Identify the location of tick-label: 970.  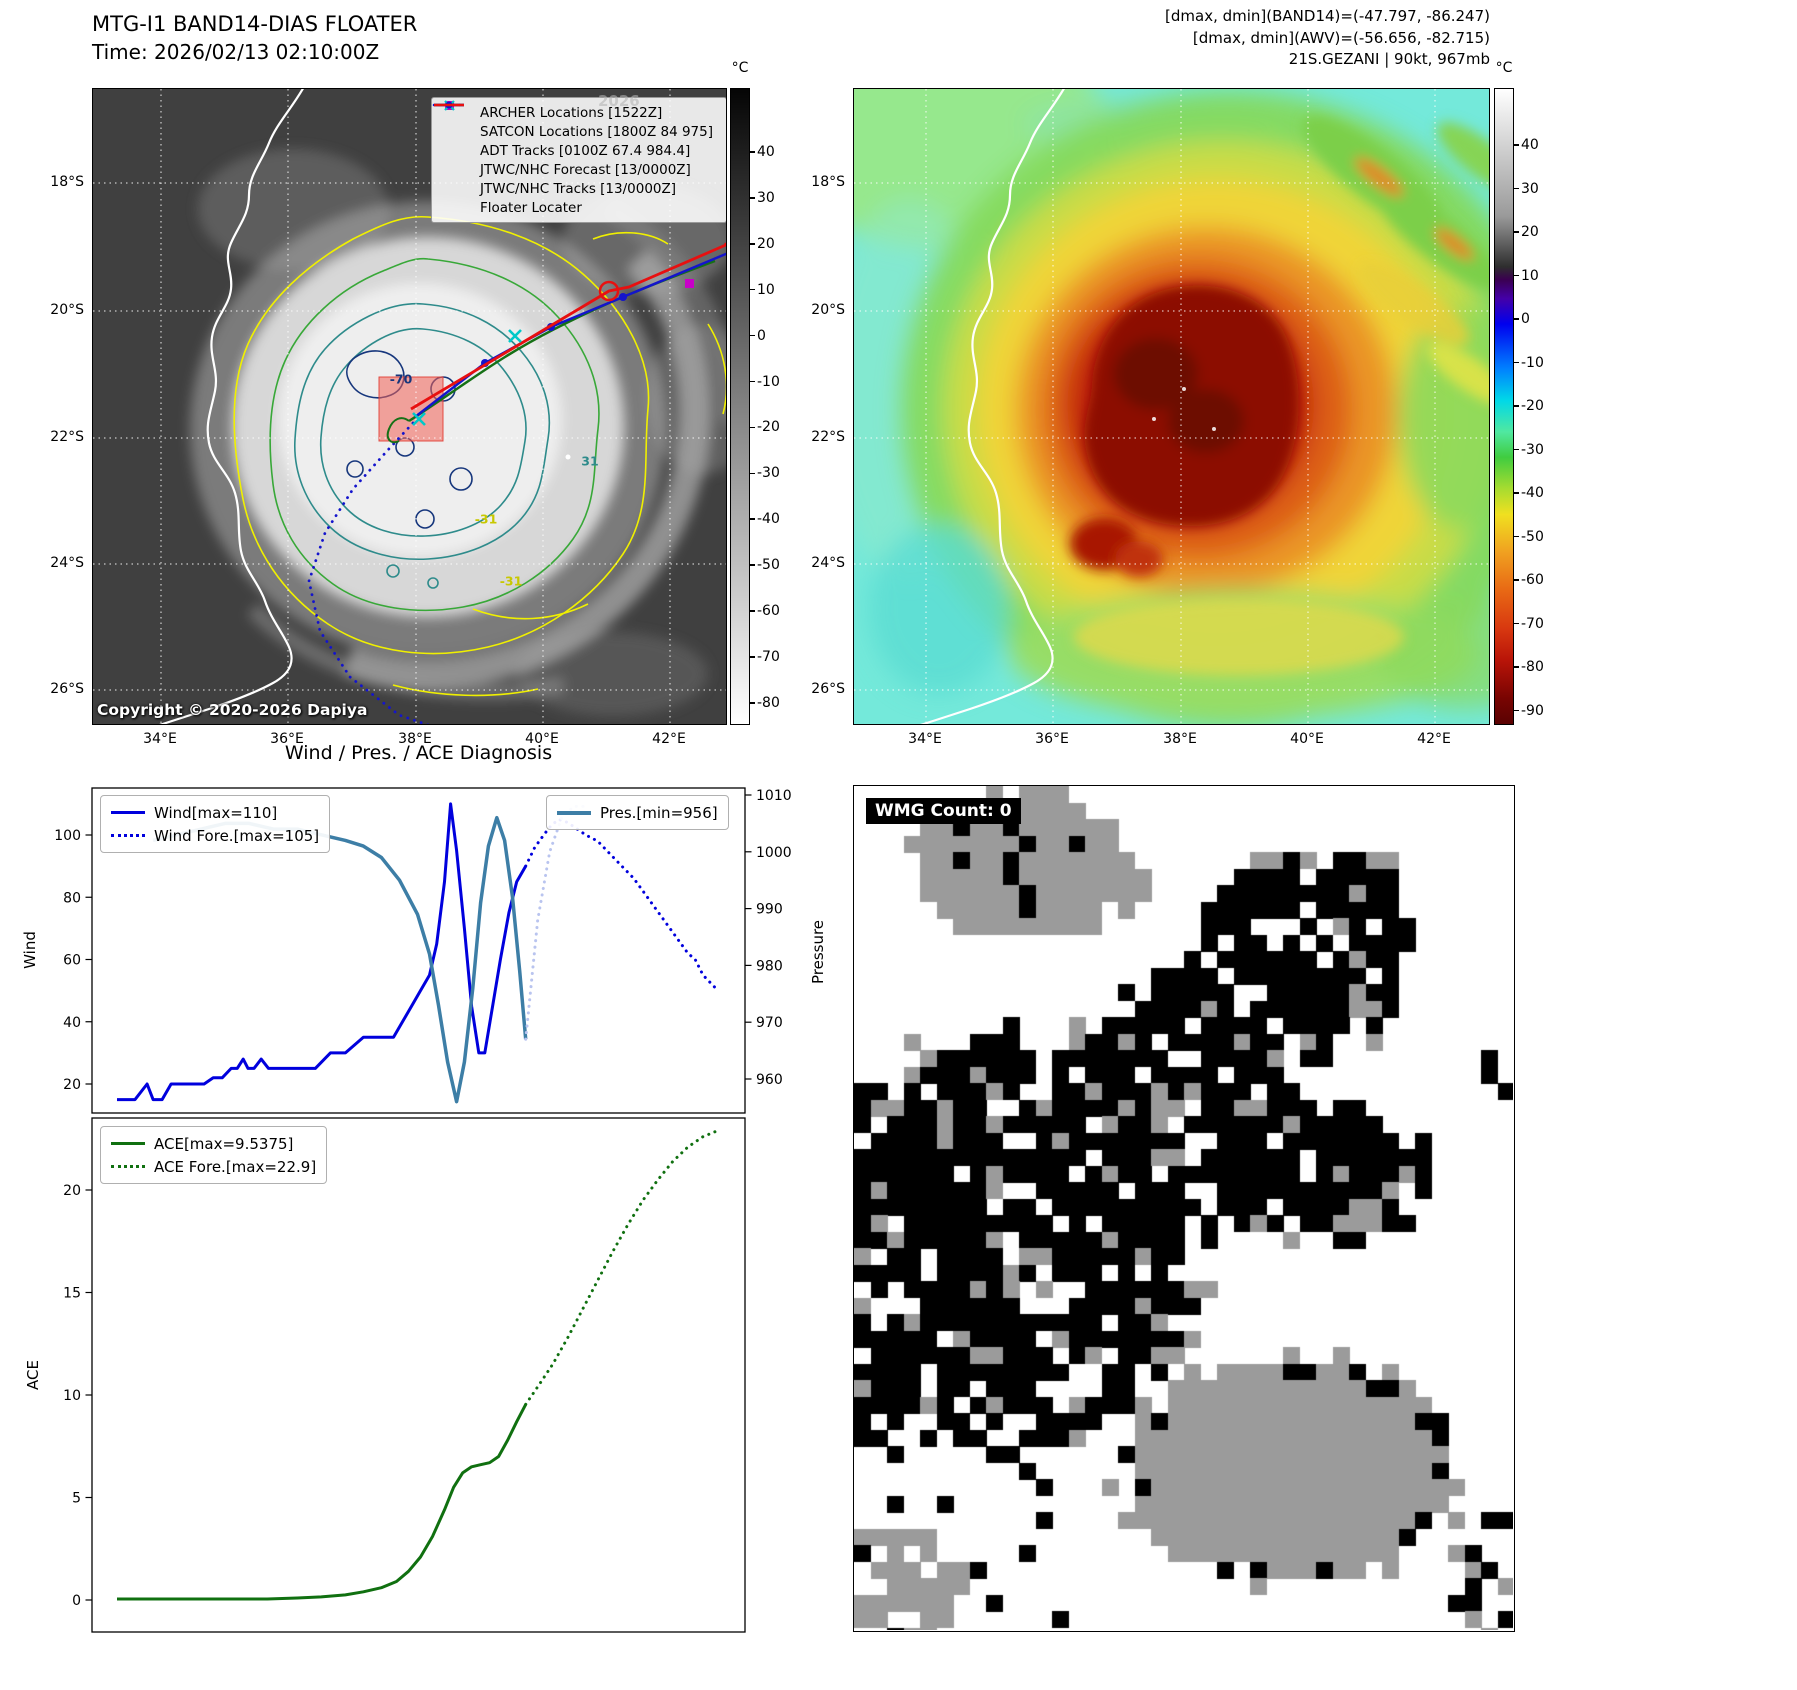
(769, 1023).